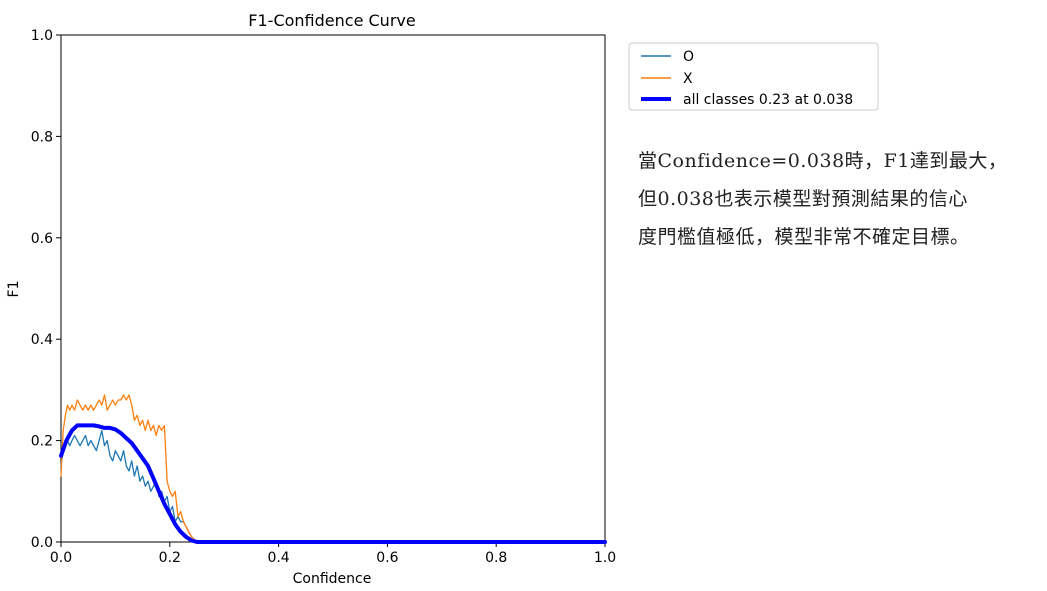 The image size is (1047, 591). What do you see at coordinates (331, 20) in the screenshot?
I see `chart-title: F1-Confidence Curve` at bounding box center [331, 20].